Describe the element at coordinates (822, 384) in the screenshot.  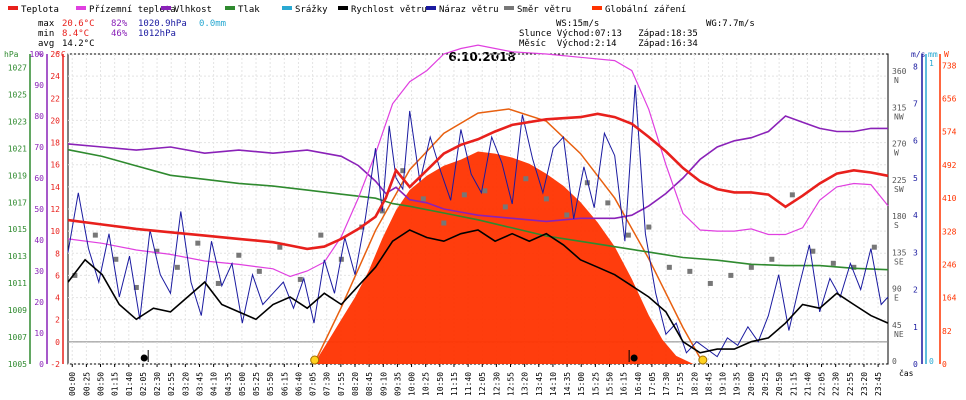
I see `time-tick-label: 22:05` at that location.